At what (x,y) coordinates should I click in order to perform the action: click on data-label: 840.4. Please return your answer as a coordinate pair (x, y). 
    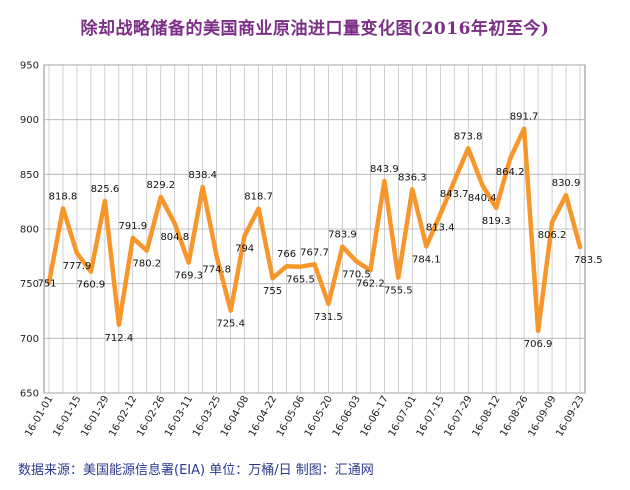
    Looking at the image, I should click on (482, 198).